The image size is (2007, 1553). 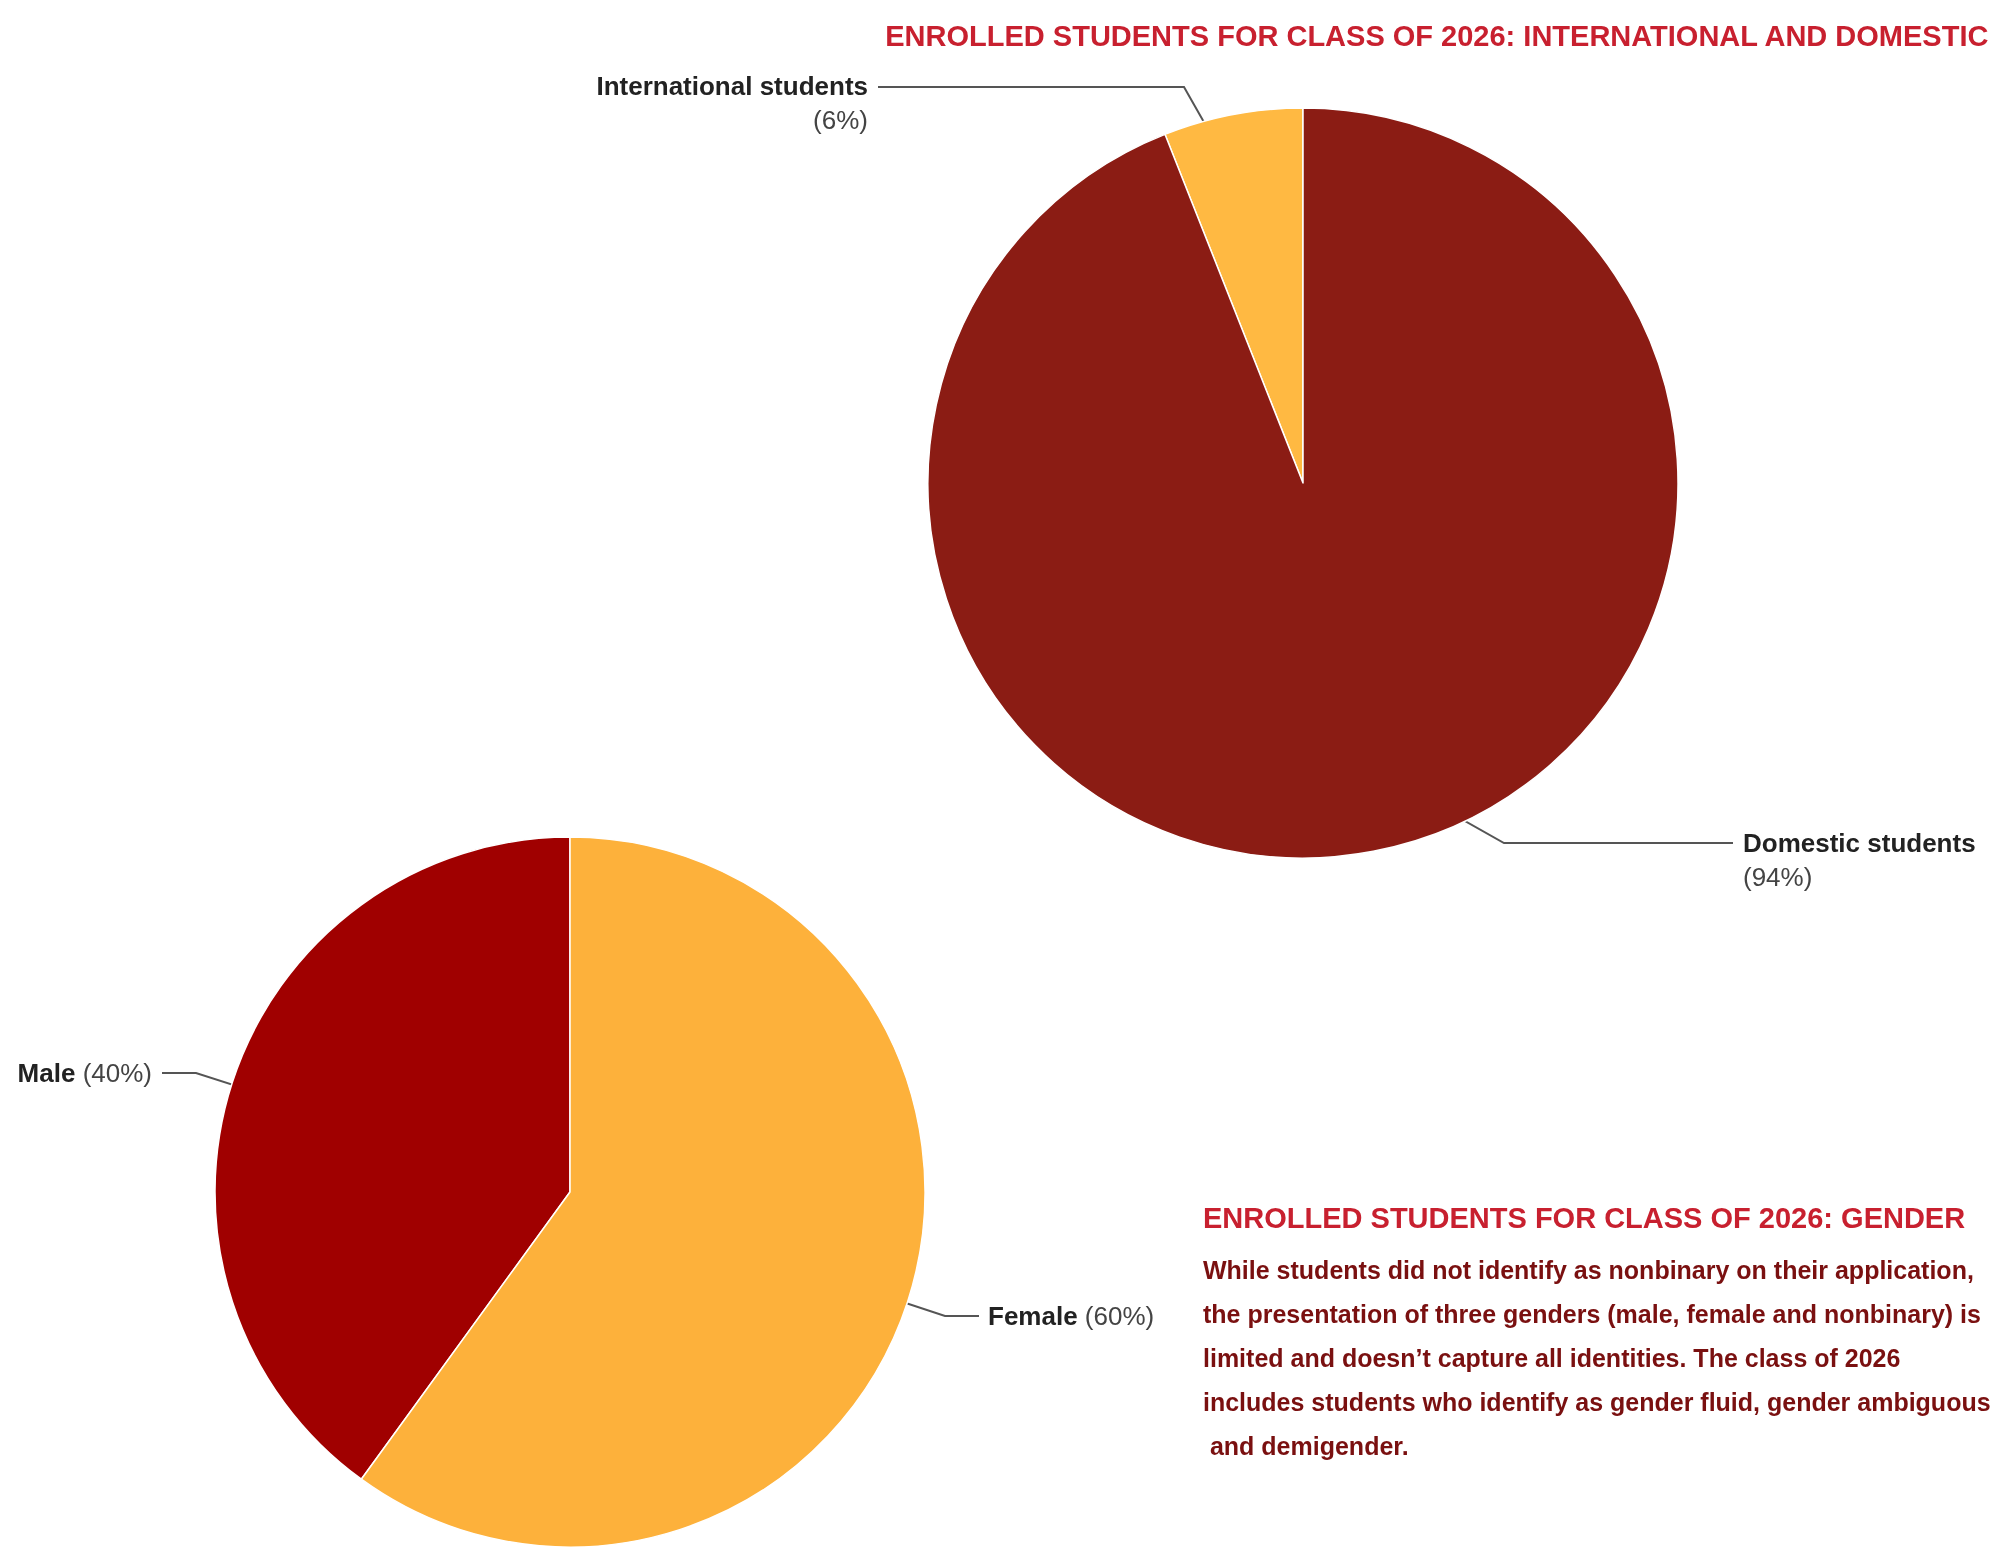 What do you see at coordinates (1033, 1316) in the screenshot?
I see `slice-label: Female` at bounding box center [1033, 1316].